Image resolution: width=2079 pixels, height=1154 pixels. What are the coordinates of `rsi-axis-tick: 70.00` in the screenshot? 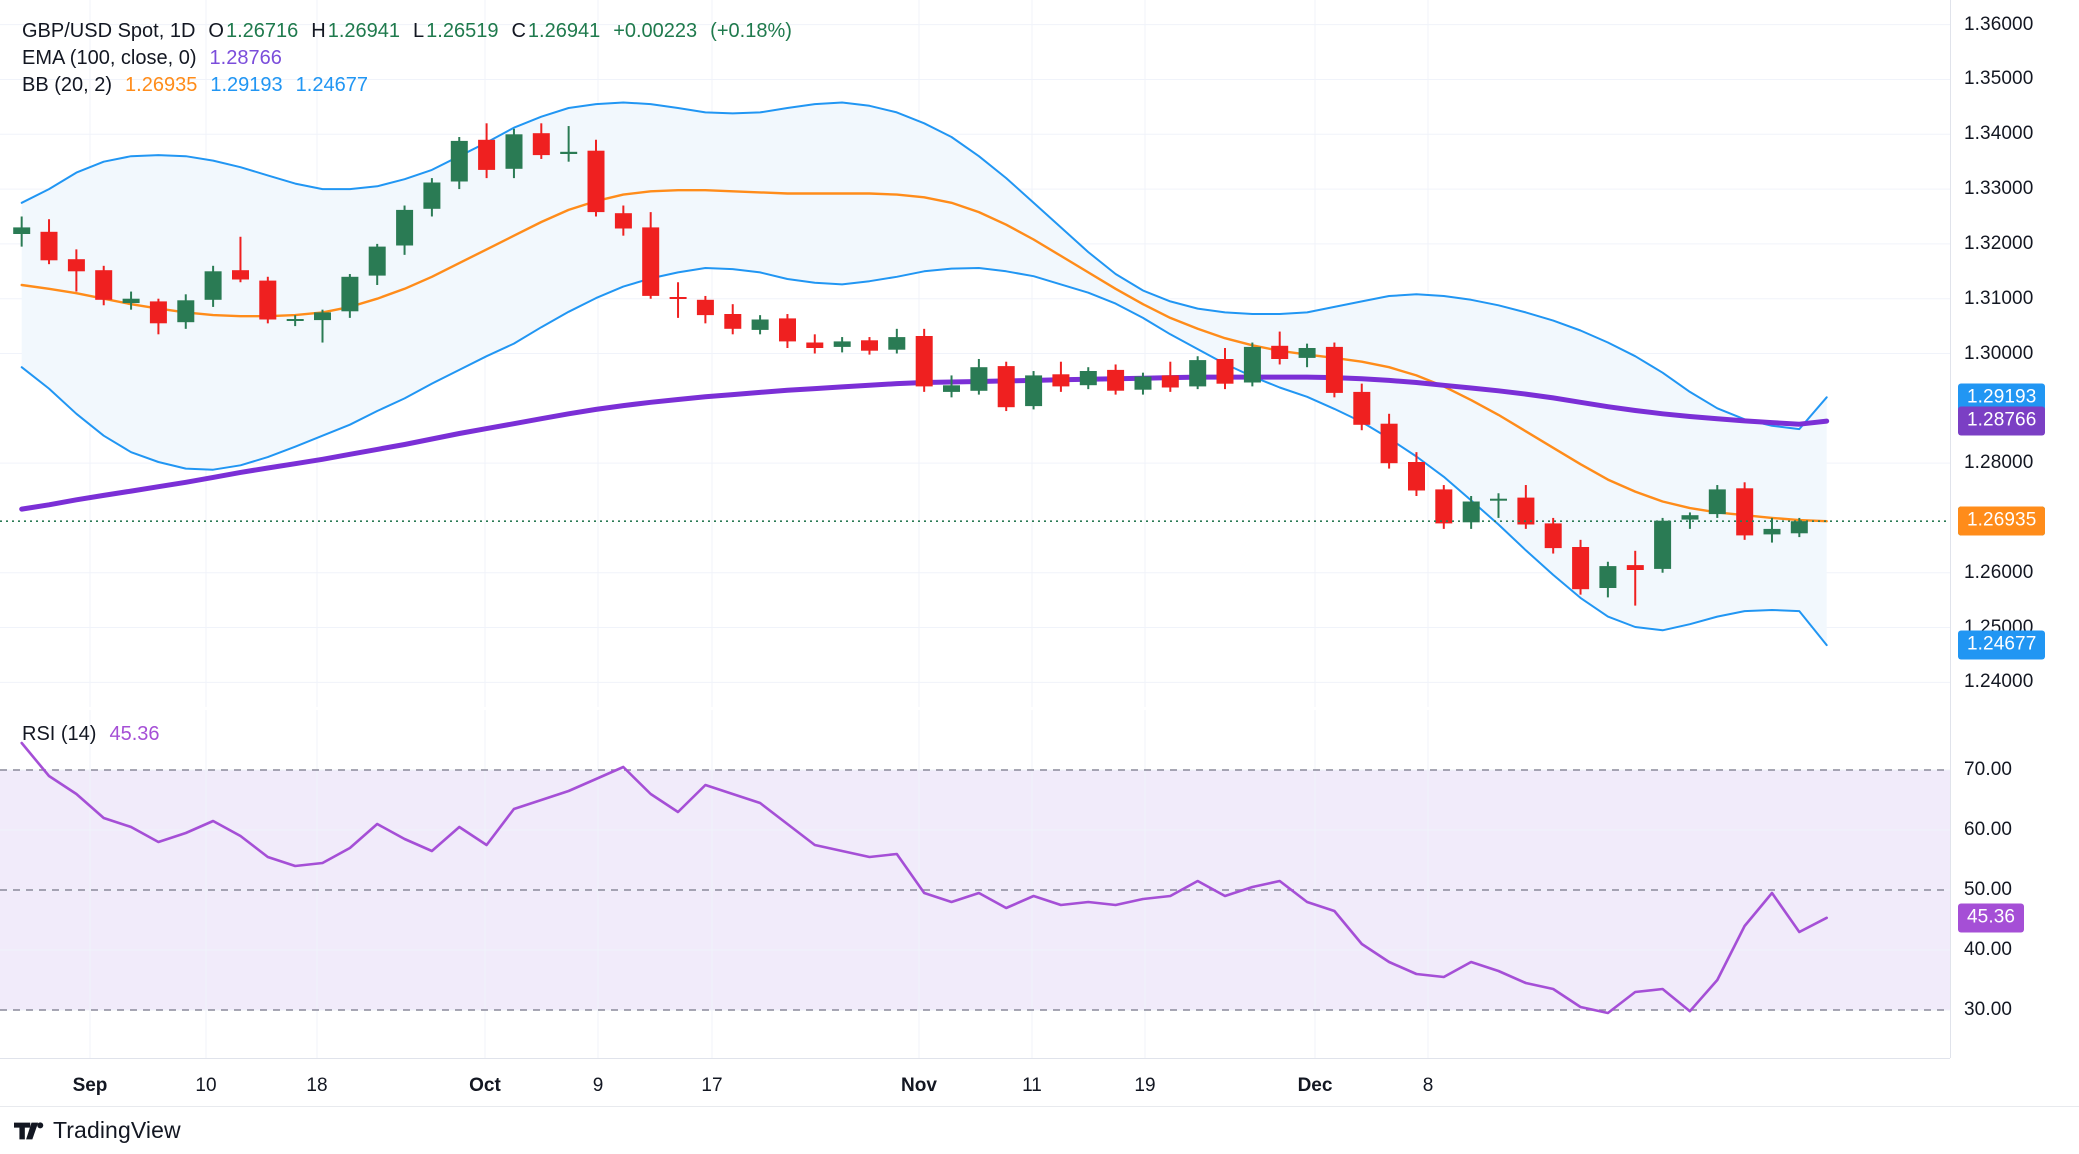 It's located at (1988, 769).